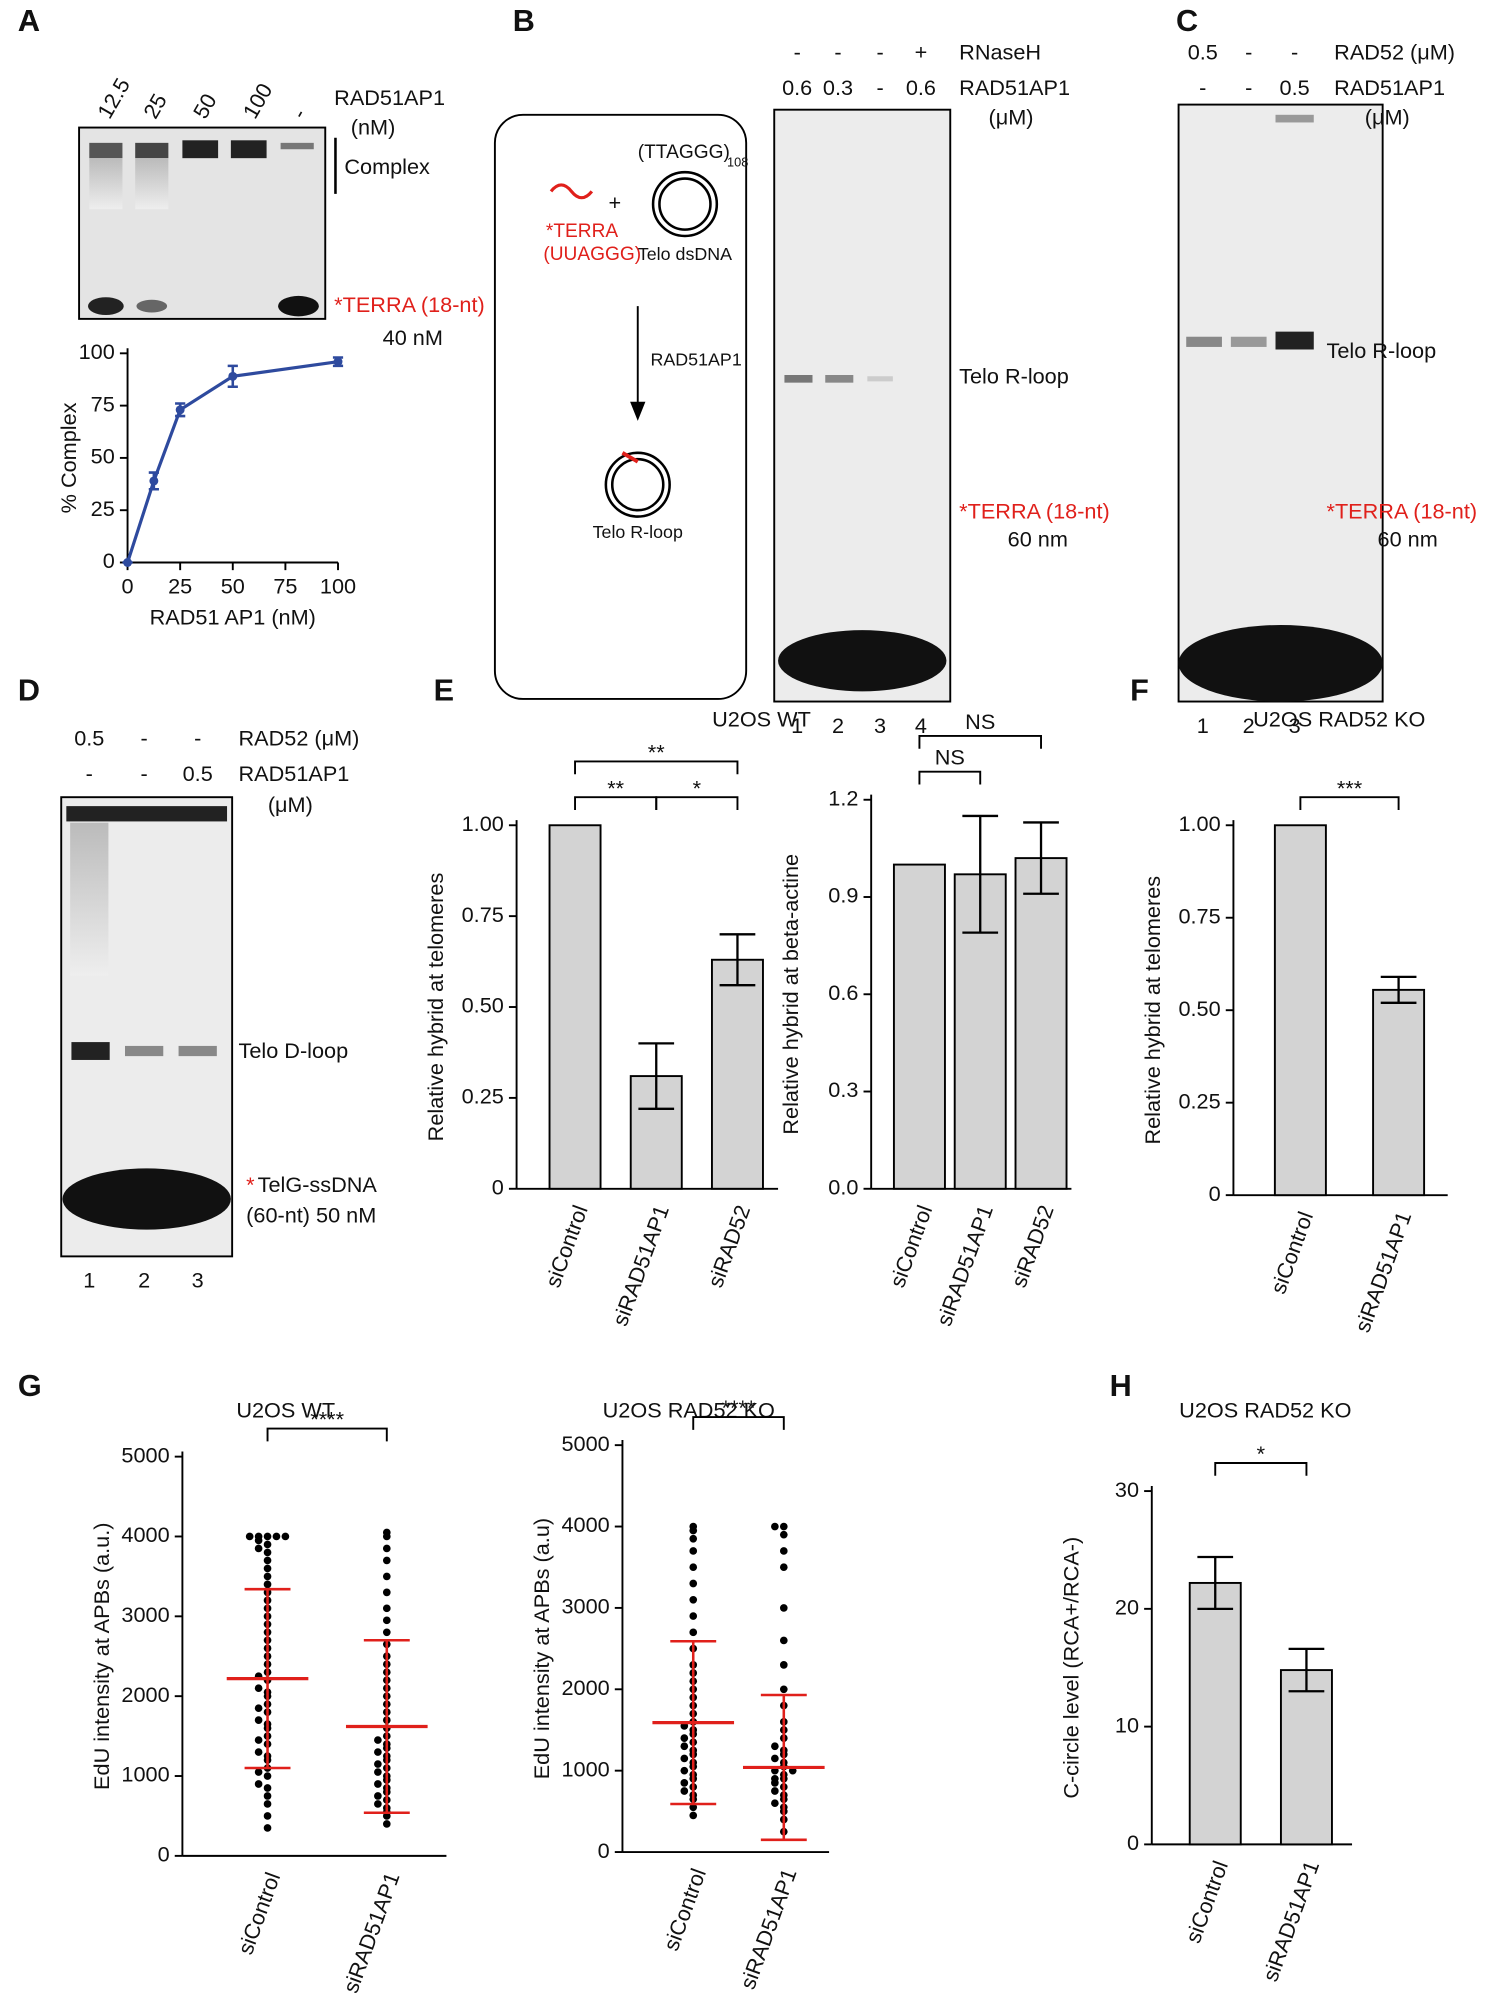 Image resolution: width=1500 pixels, height=2000 pixels. I want to click on label: 108, so click(737, 162).